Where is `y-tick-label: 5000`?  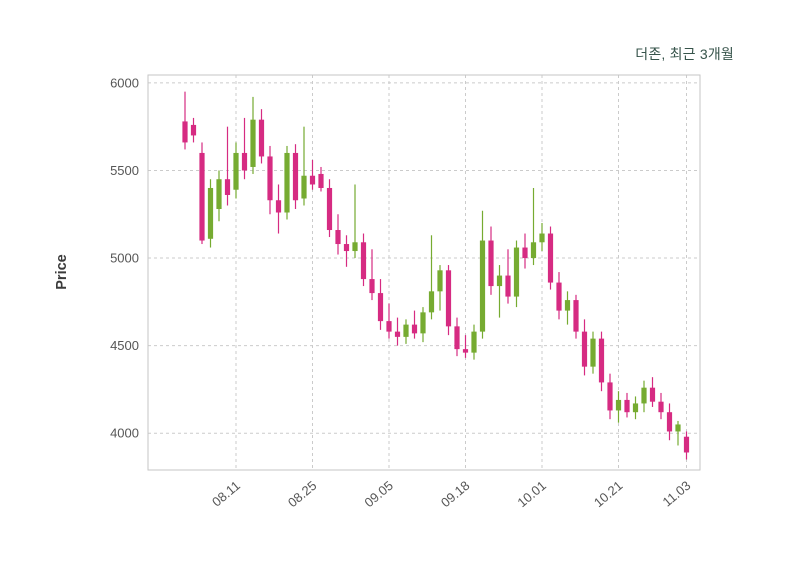
y-tick-label: 5000 is located at coordinates (124, 258).